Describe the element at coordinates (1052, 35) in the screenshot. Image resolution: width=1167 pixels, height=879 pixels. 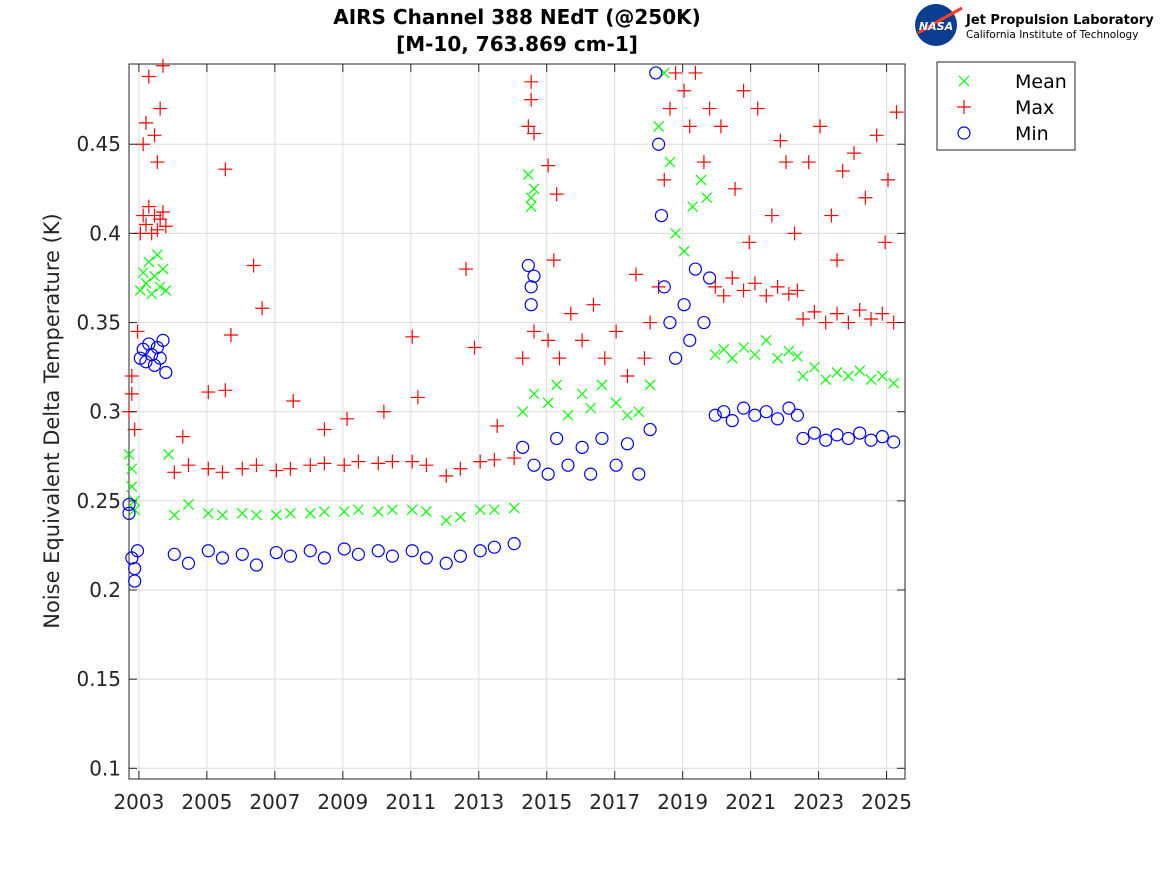
I see `caltech-name: California Institute of Technology` at that location.